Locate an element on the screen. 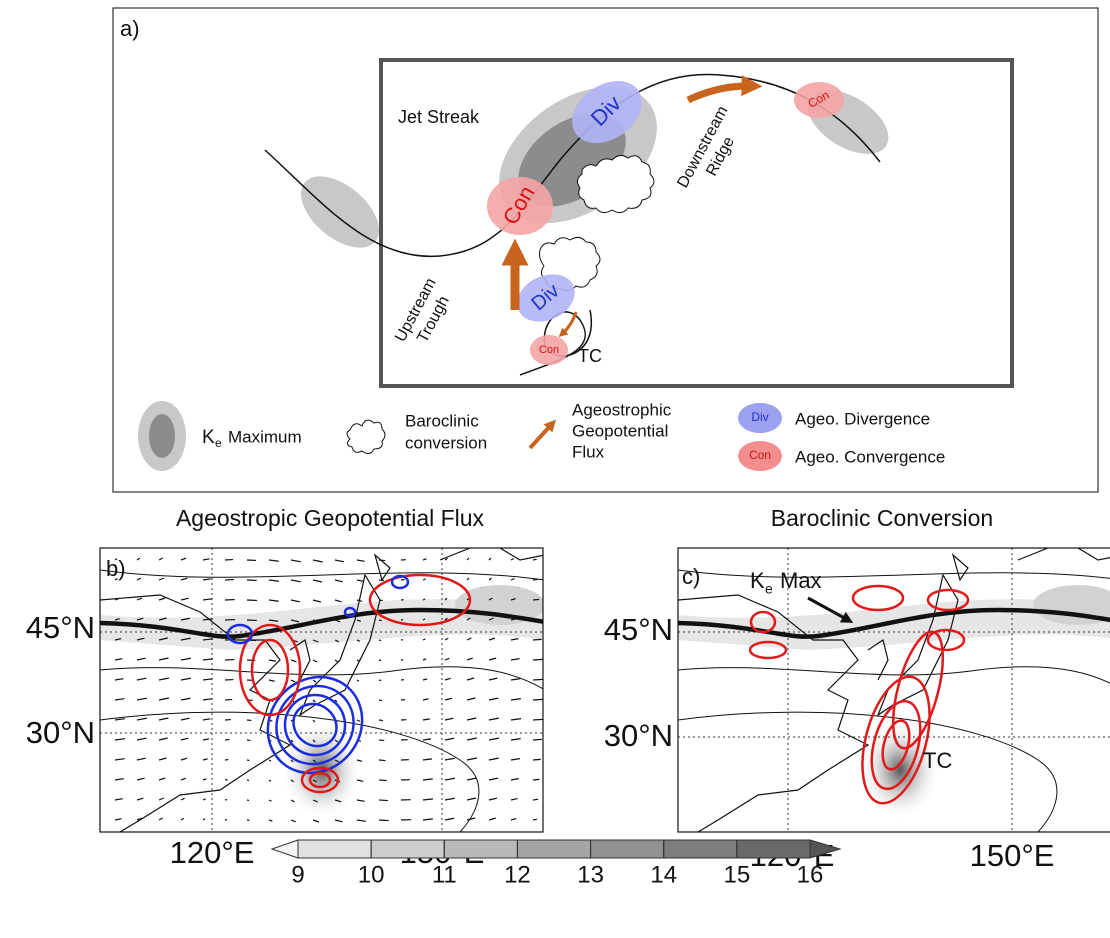 The width and height of the screenshot is (1110, 938). divergence-contour is located at coordinates (315, 725).